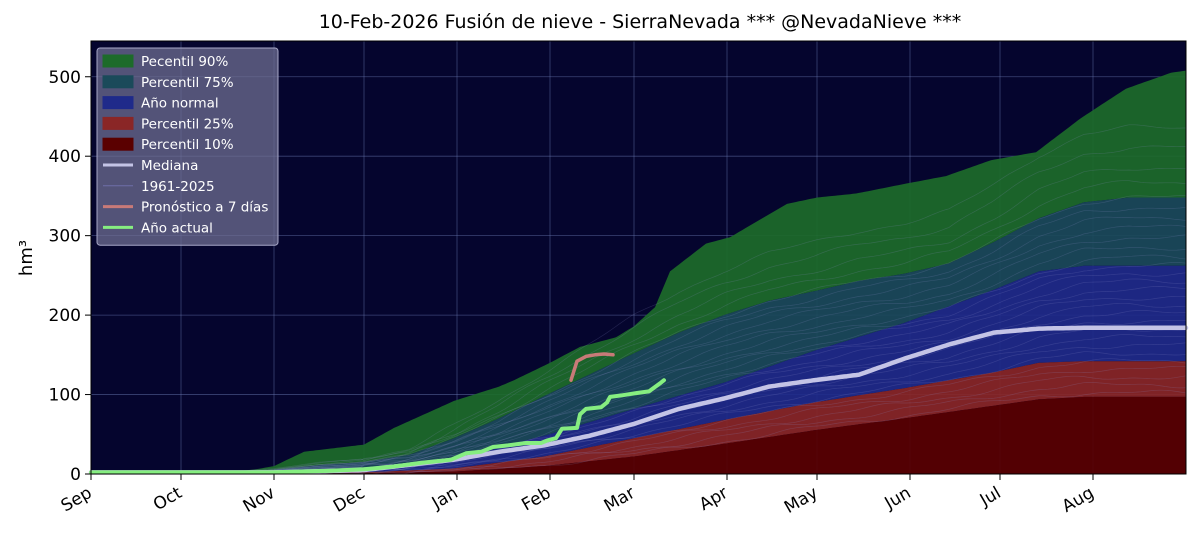 This screenshot has width=1200, height=542. I want to click on x-tick-label: Feb, so click(536, 499).